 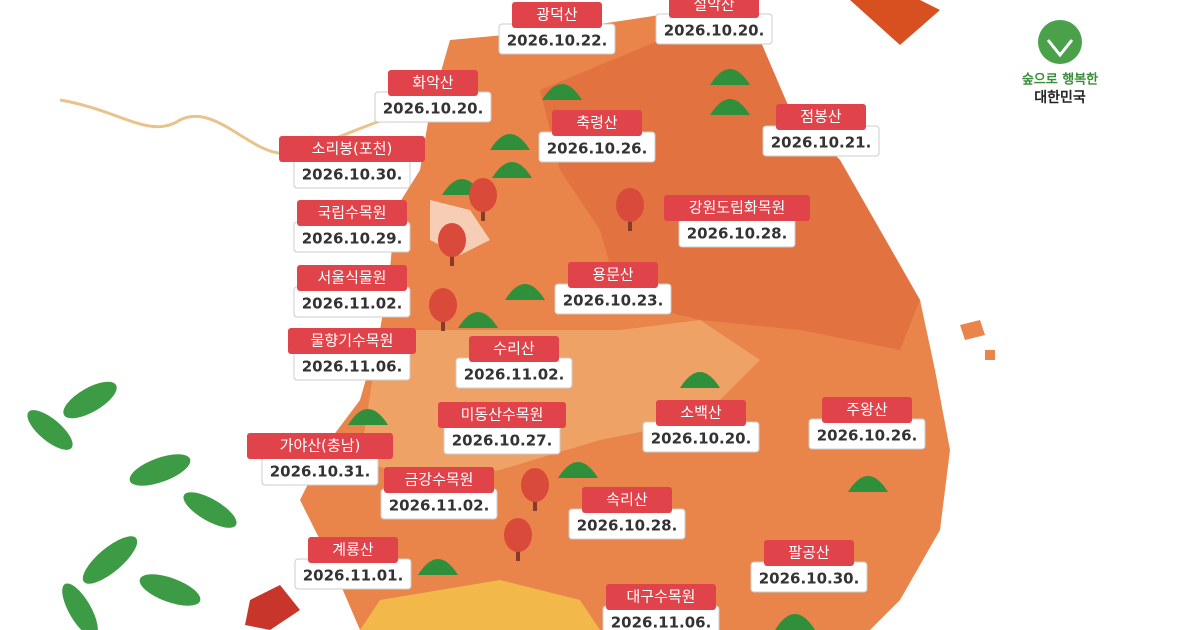 I want to click on place-label: 속리산 2026.10.28., so click(x=627, y=513).